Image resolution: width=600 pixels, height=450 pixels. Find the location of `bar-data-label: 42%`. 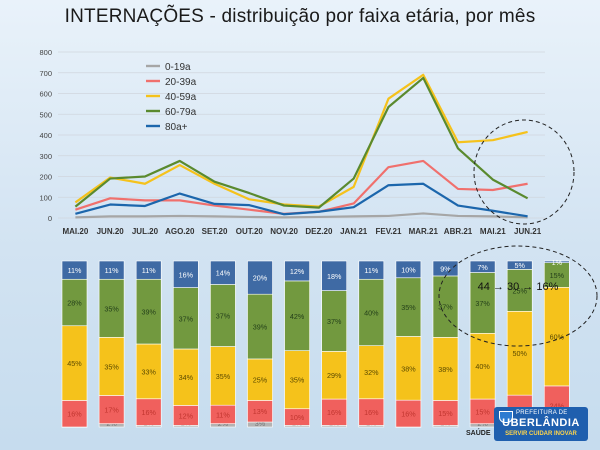

bar-data-label: 42% is located at coordinates (297, 316).